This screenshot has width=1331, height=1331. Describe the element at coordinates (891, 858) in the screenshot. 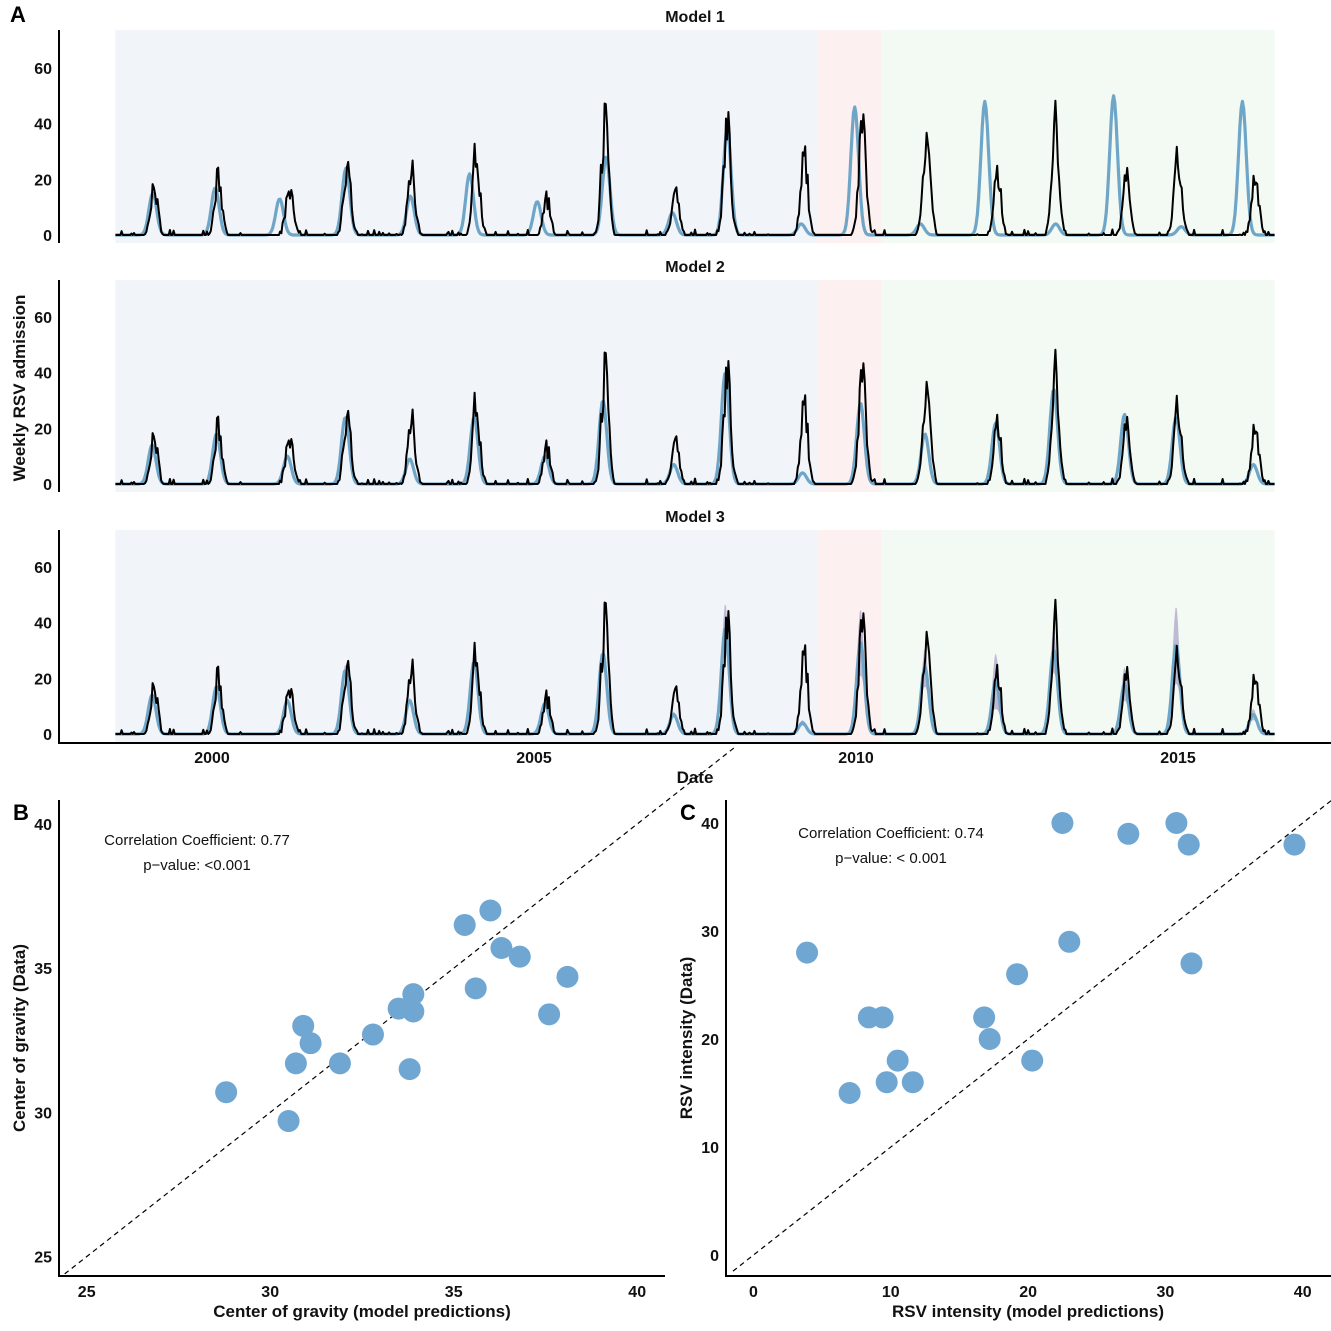

I see `panel-c-pvalue: p−value: < 0.001` at that location.